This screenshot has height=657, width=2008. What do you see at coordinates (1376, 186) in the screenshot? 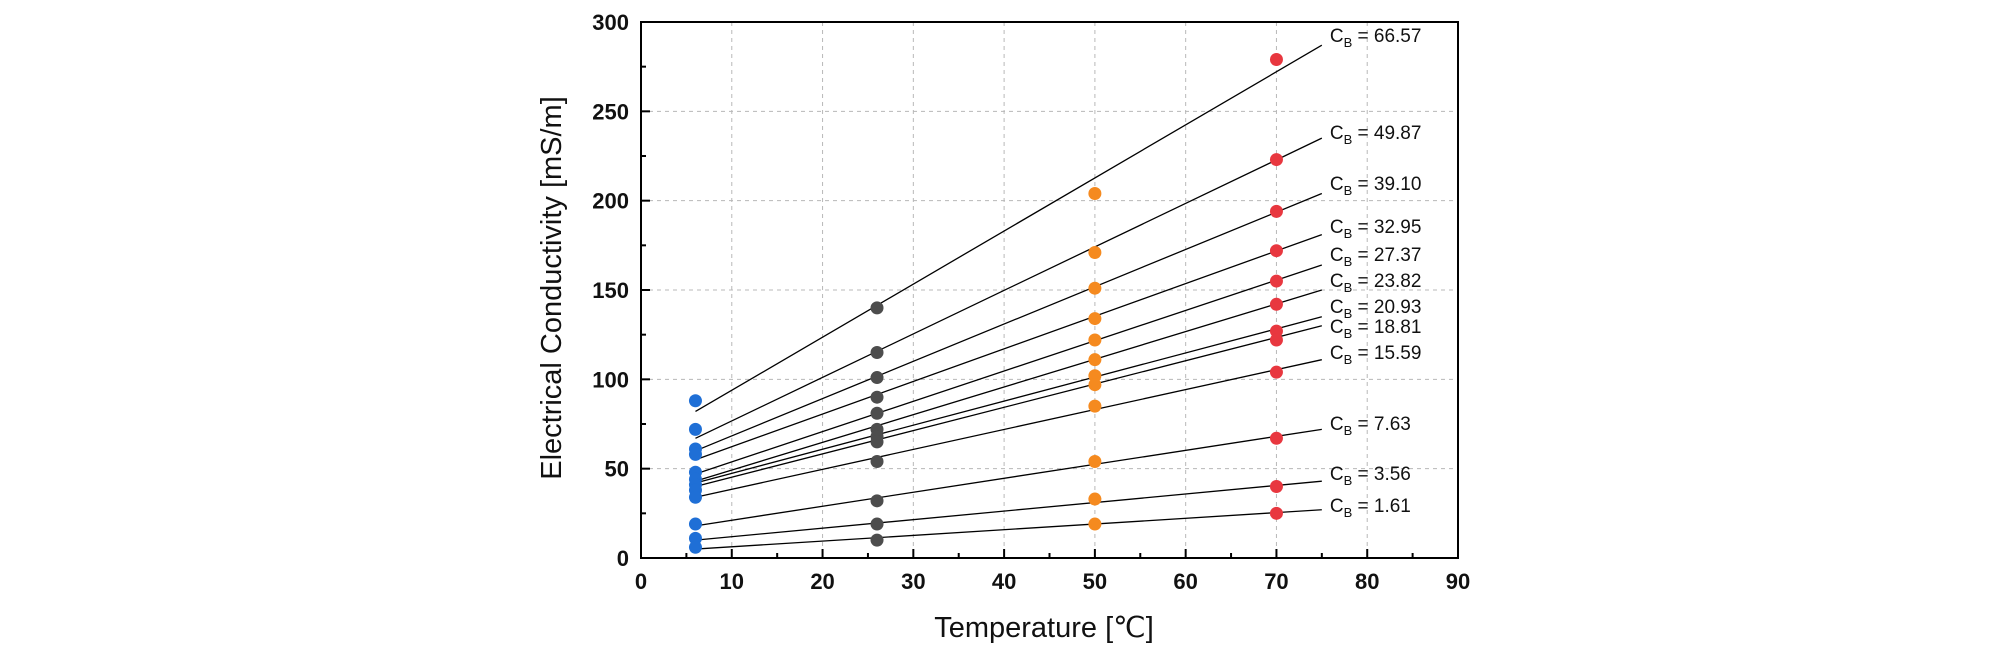
I see `series-label: CB = 39.10` at bounding box center [1376, 186].